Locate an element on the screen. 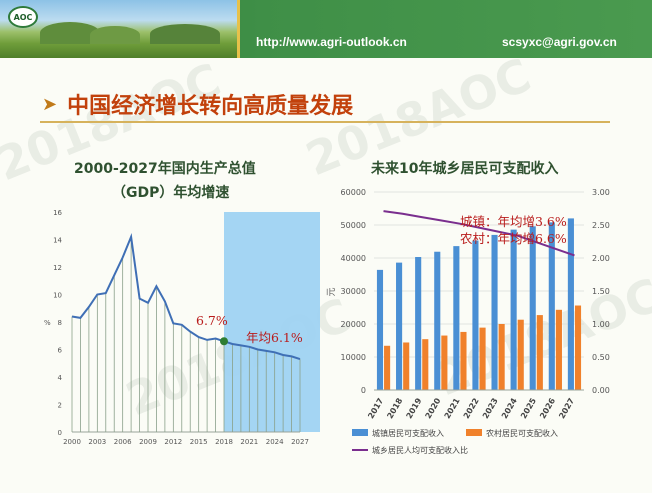 The width and height of the screenshot is (652, 493). gdp-y-tick-label: 6 is located at coordinates (60, 351).